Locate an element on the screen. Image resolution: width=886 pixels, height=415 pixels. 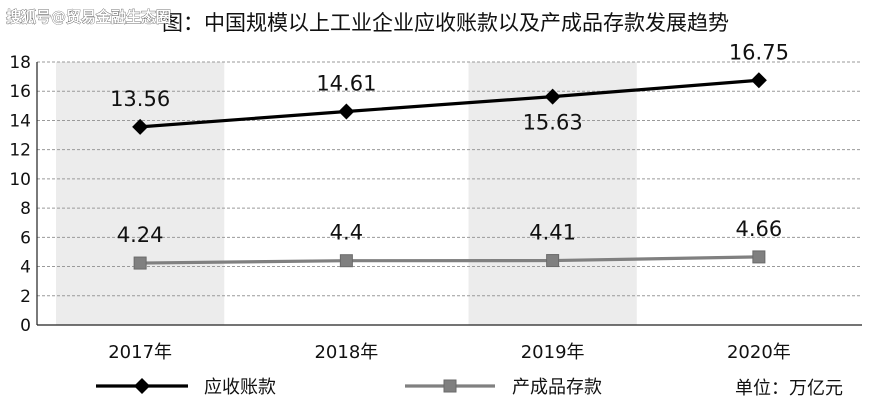
x-tick-label: 2019年 is located at coordinates (553, 352).